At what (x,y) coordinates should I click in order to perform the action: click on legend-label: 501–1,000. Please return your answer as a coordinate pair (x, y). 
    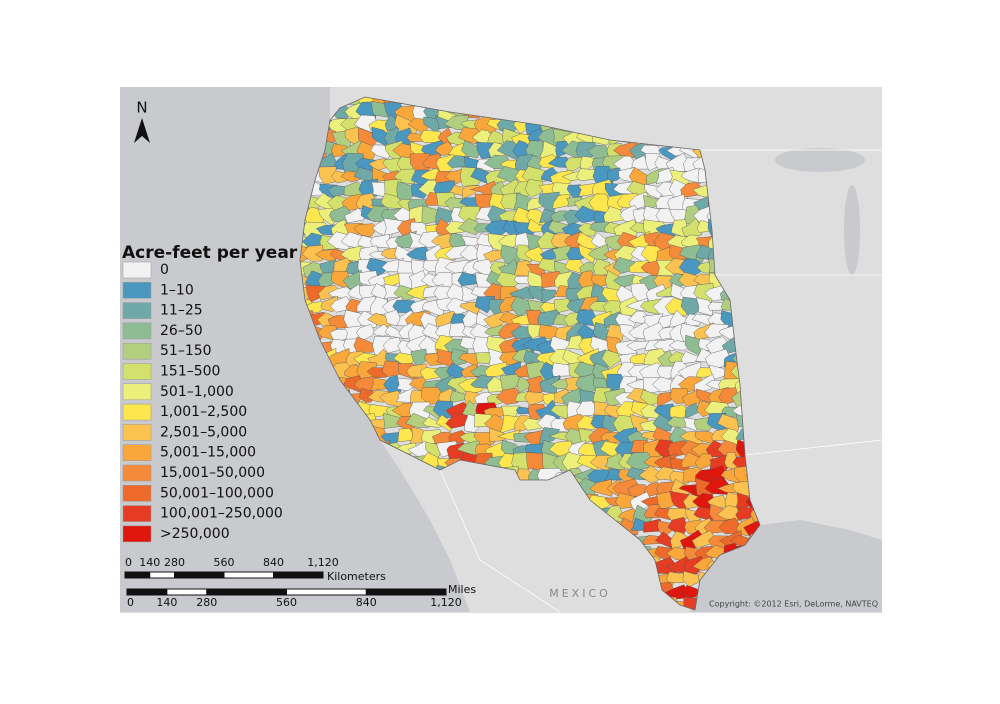
    Looking at the image, I should click on (197, 392).